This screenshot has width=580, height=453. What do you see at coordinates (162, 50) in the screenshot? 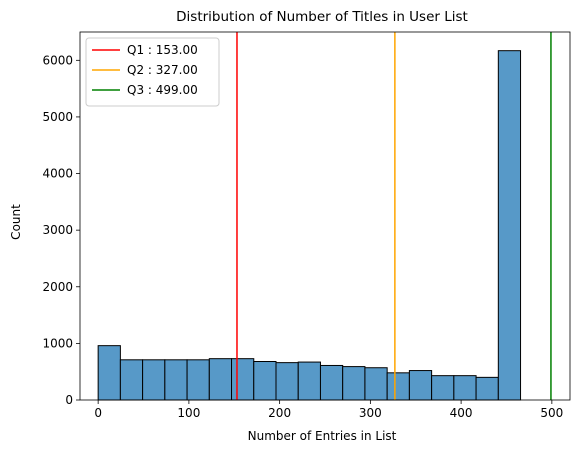
I see `legend-label: Q1 : 153.00` at bounding box center [162, 50].